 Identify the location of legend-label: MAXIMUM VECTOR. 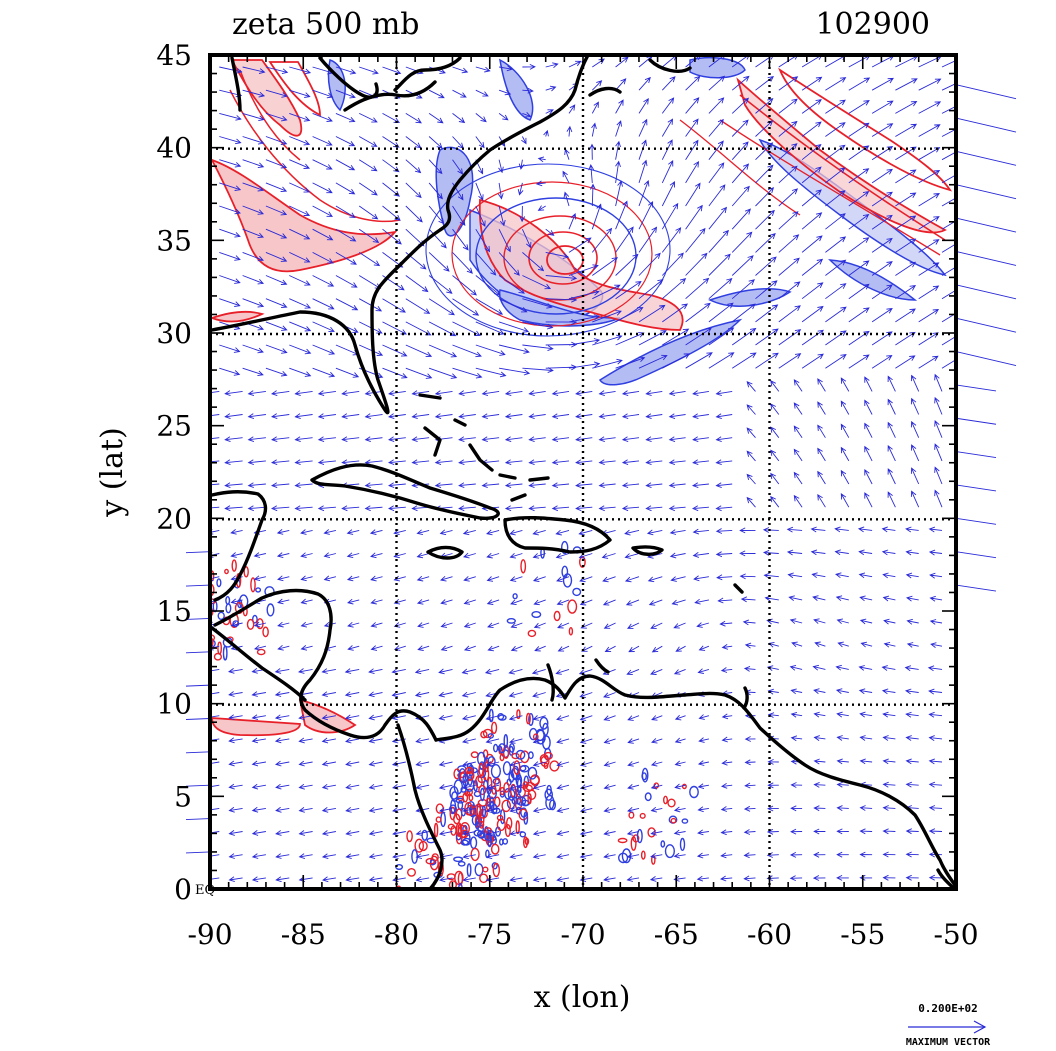
(948, 1042).